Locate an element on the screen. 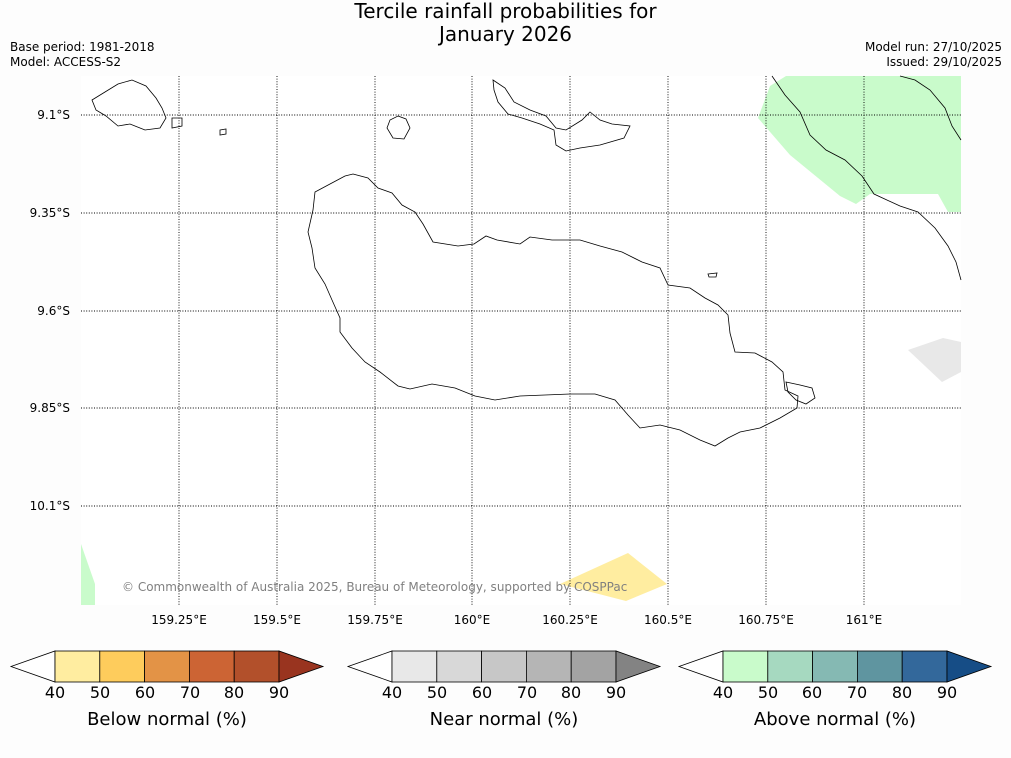 The height and width of the screenshot is (758, 1011). meta-right: Model run: 27/10/2025 Issued: 29/10/2025 is located at coordinates (933, 55).